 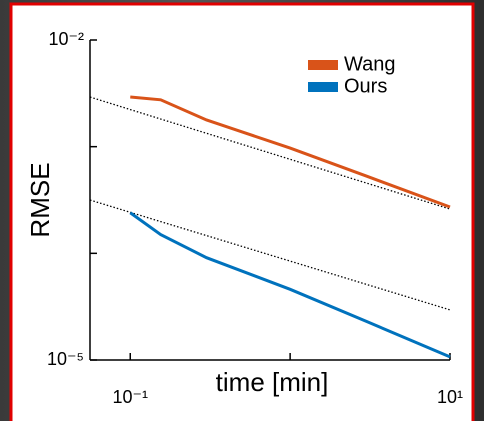 What do you see at coordinates (66, 39) in the screenshot?
I see `y-tick-label: 10⁻²` at bounding box center [66, 39].